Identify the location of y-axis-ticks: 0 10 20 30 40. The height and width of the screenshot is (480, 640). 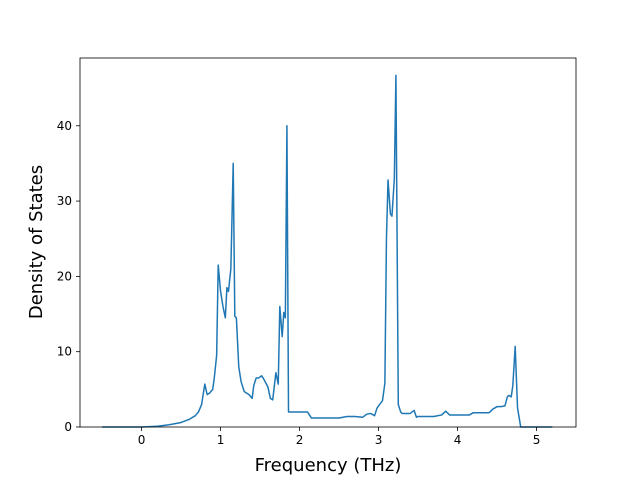
(68, 276).